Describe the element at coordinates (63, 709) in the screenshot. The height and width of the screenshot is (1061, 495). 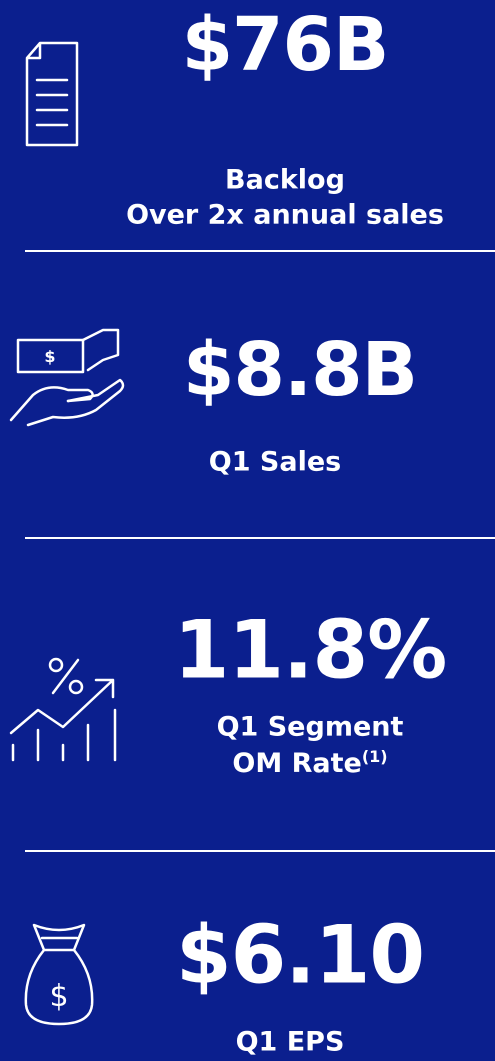
I see `growth-icon` at that location.